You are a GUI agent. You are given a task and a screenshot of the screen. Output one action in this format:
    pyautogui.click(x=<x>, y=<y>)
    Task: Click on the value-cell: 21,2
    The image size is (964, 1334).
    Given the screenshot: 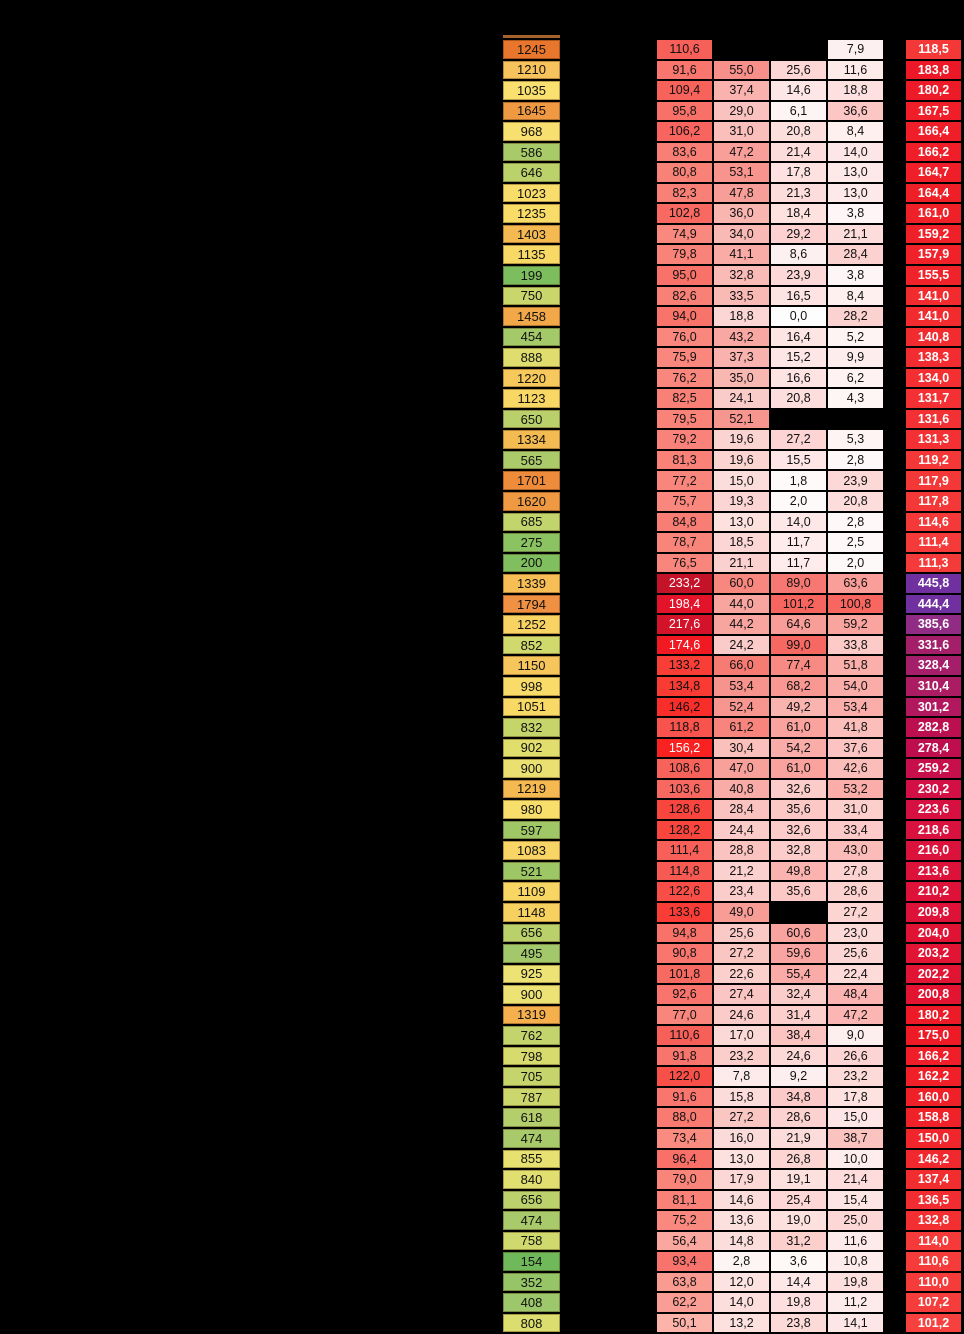 What is the action you would take?
    pyautogui.click(x=741, y=871)
    